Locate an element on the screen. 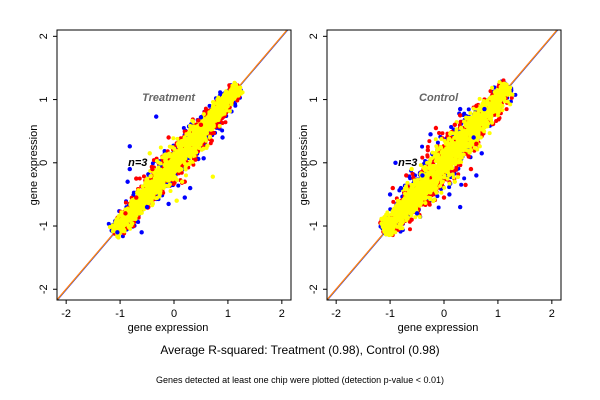  y-axis-label: gene expression is located at coordinates (34, 165).